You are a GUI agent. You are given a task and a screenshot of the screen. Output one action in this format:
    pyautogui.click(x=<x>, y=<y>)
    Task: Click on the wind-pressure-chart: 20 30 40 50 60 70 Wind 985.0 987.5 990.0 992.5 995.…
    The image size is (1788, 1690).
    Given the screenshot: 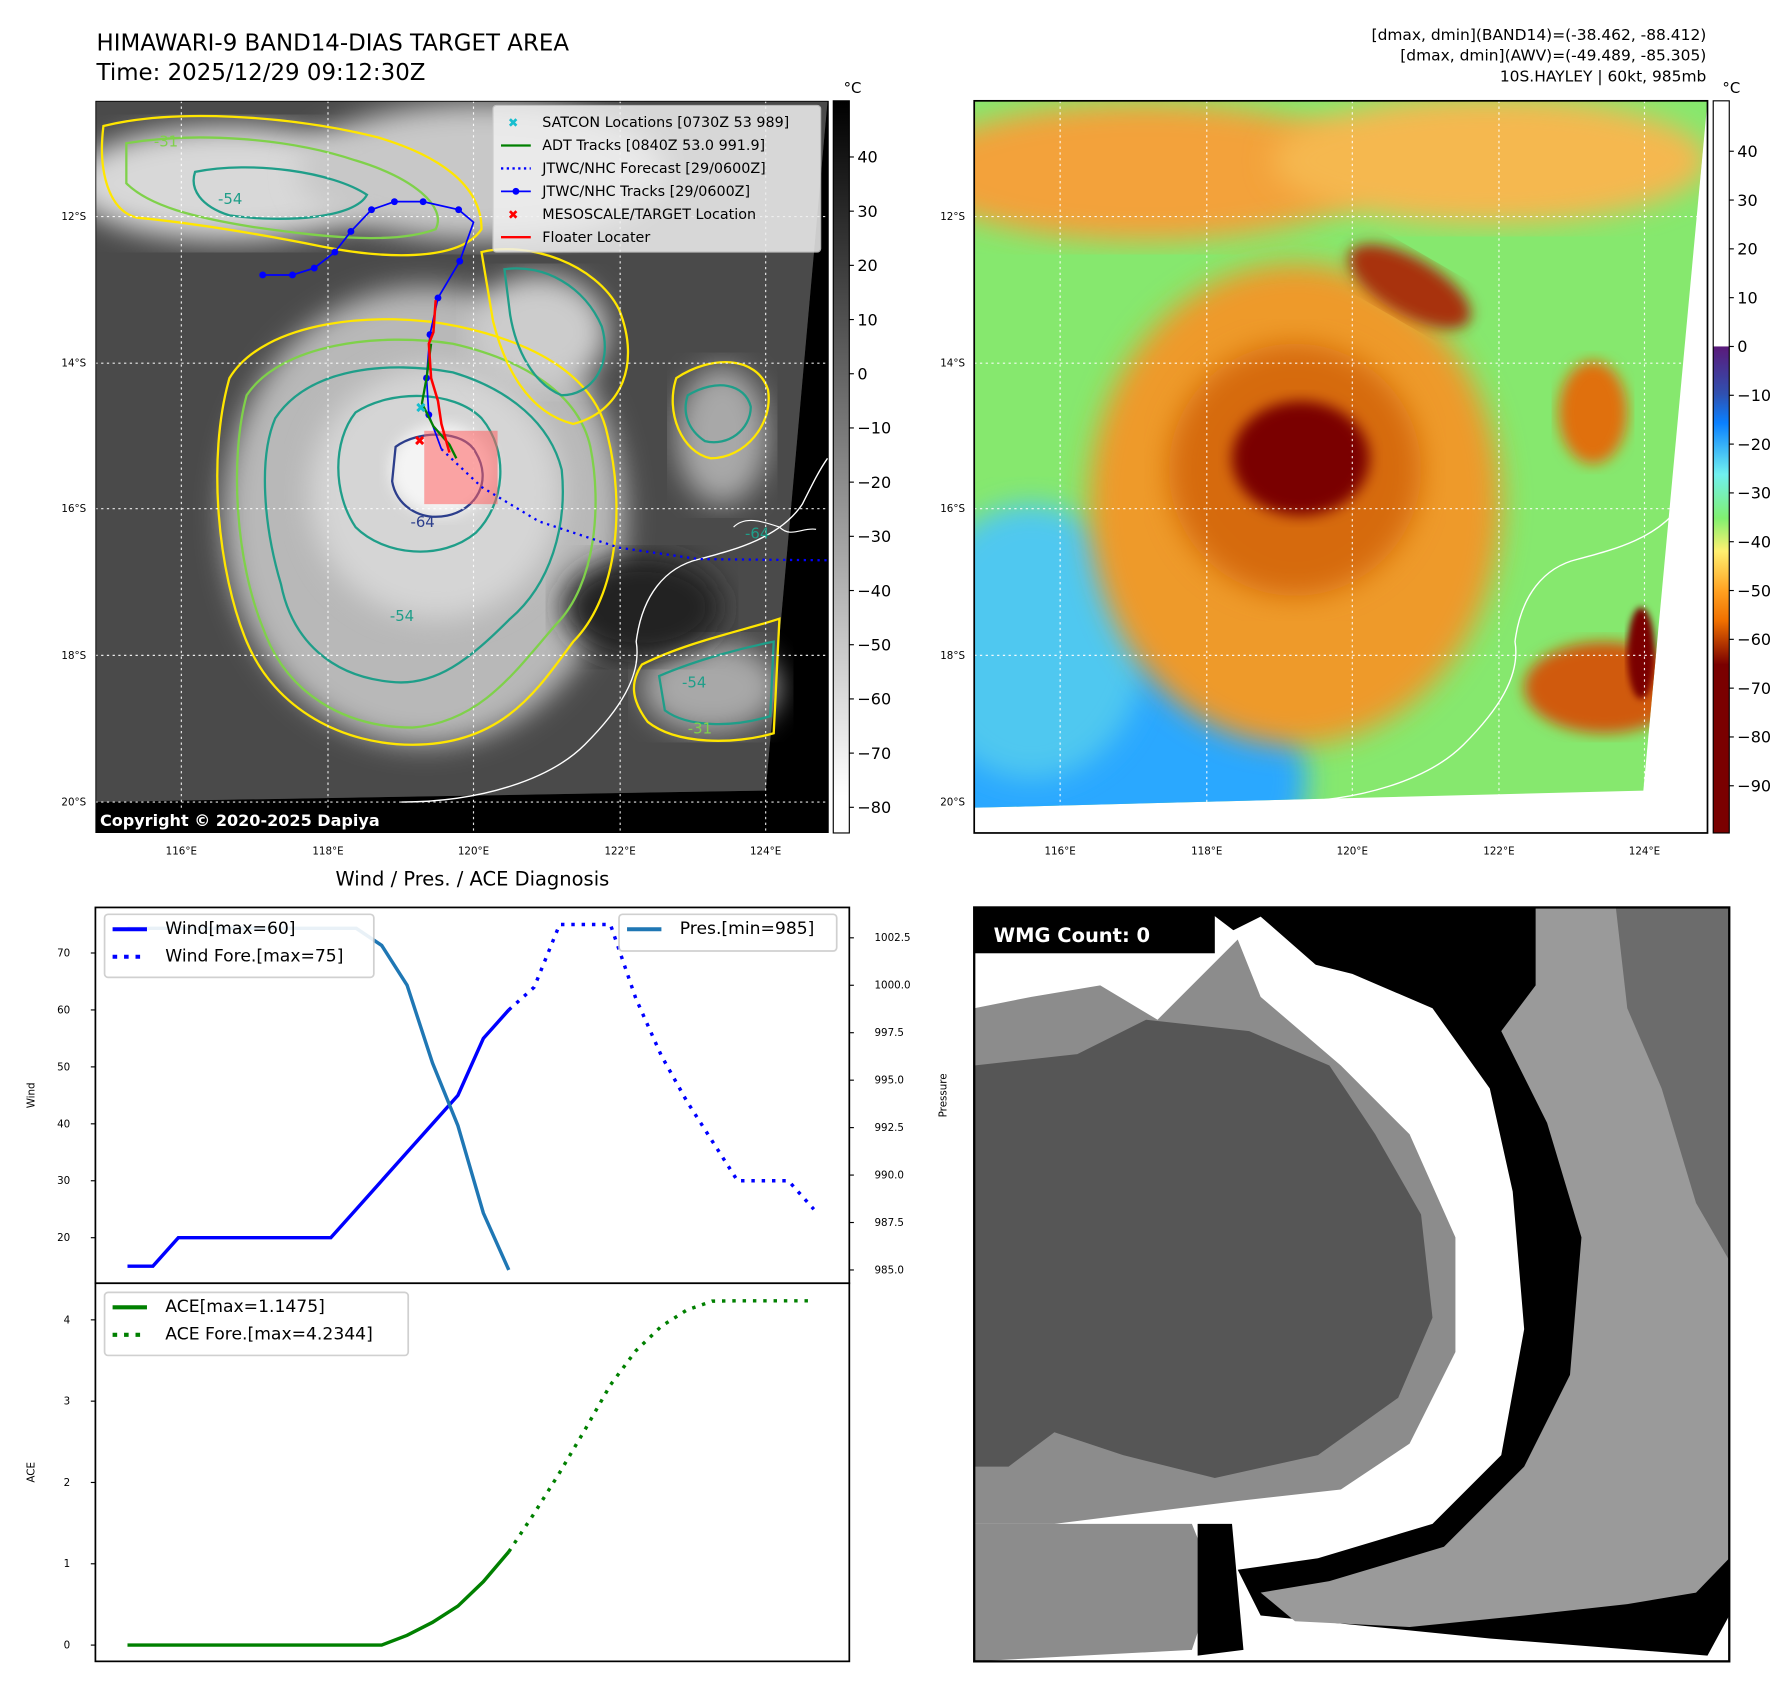 What is the action you would take?
    pyautogui.click(x=488, y=1095)
    